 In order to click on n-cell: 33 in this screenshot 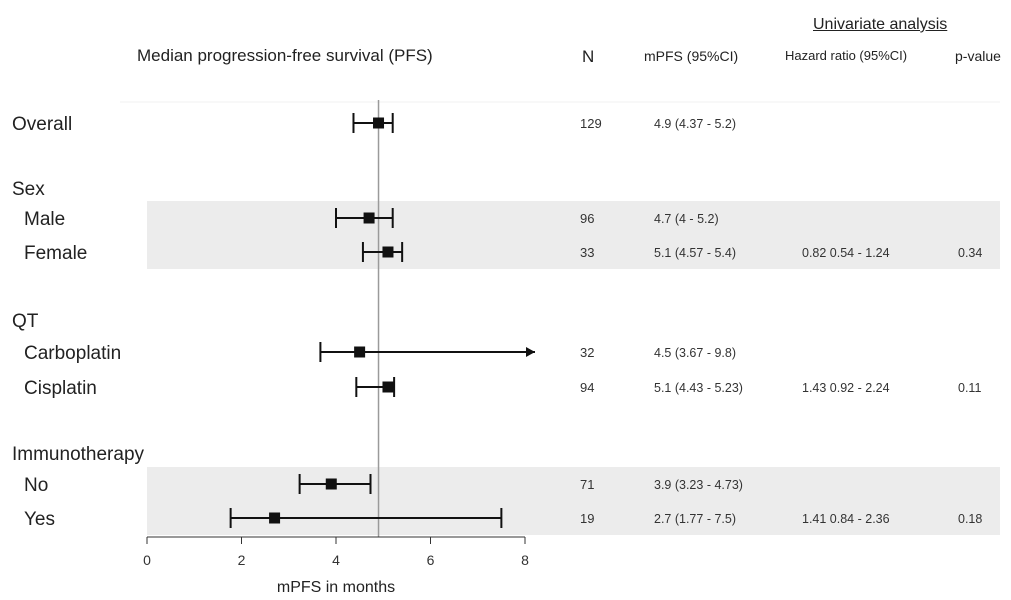, I will do `click(587, 252)`.